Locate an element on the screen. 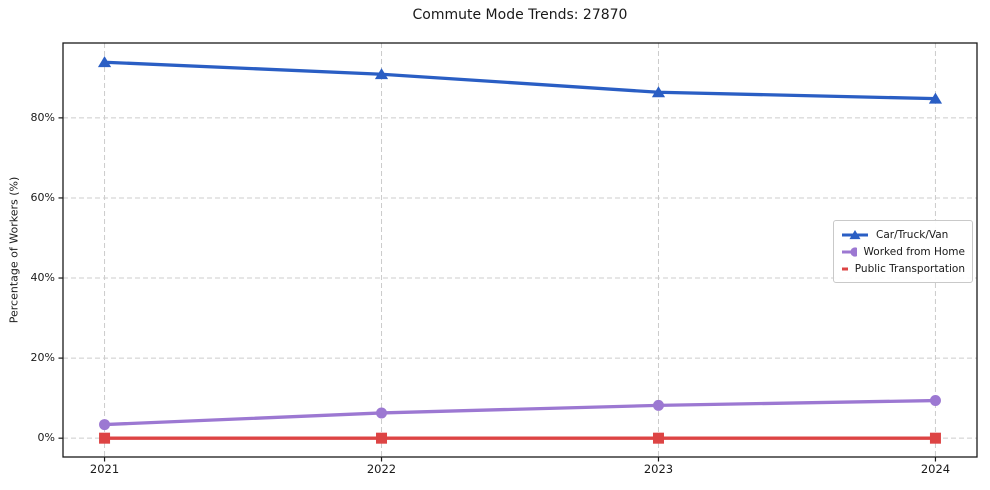  legend-label: Car/Truck/Van is located at coordinates (912, 234).